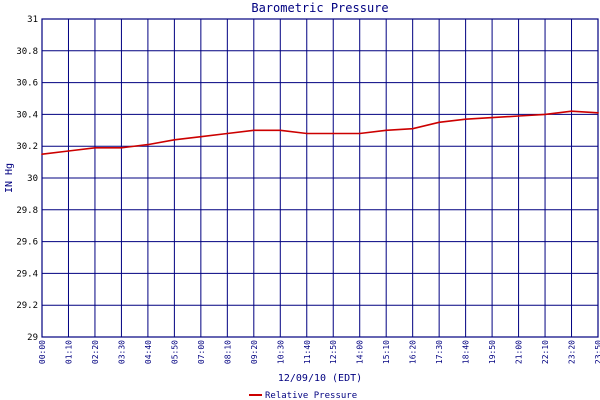  Describe the element at coordinates (413, 352) in the screenshot. I see `x-tick-label: 16:20` at that location.